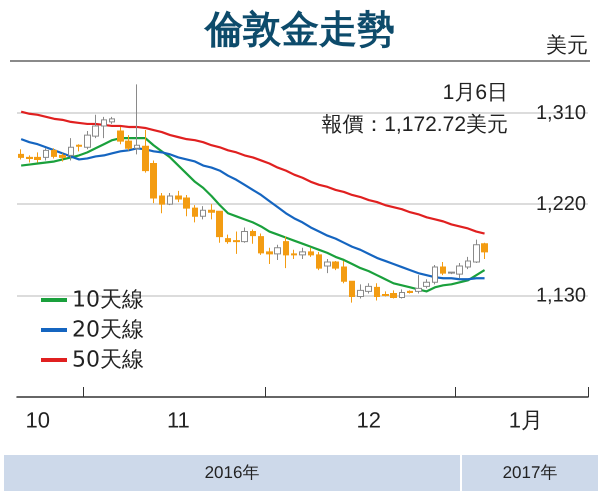 The image size is (600, 492). I want to click on chart-title: 倫敦金走勢, so click(300, 29).